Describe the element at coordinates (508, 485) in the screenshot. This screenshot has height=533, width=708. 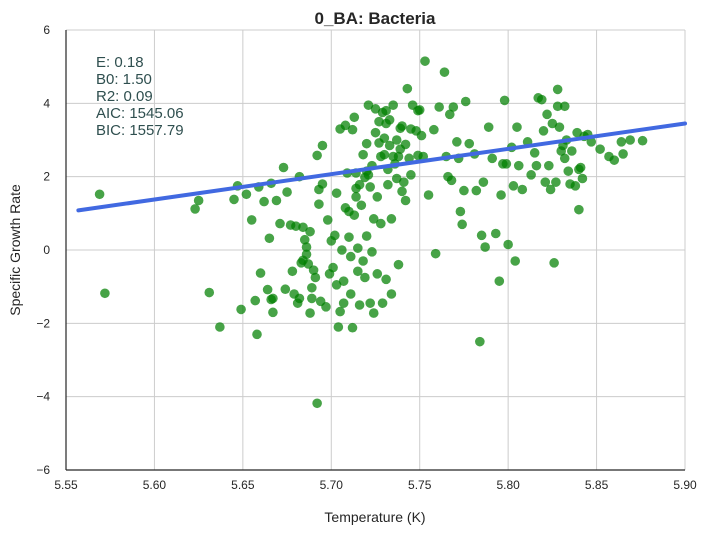
I see `x-tick-label: 5.80` at that location.